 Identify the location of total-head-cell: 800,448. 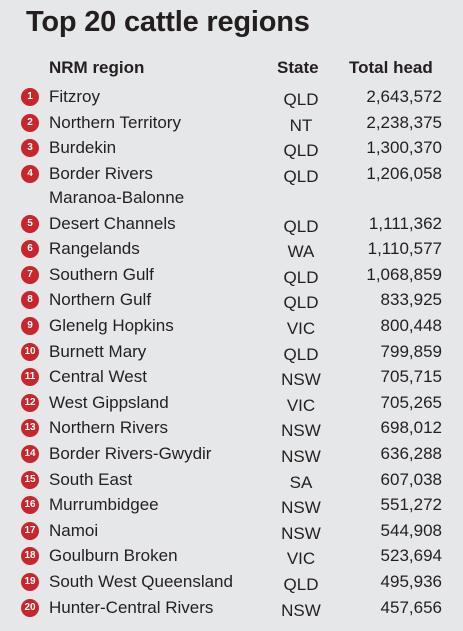
(411, 325).